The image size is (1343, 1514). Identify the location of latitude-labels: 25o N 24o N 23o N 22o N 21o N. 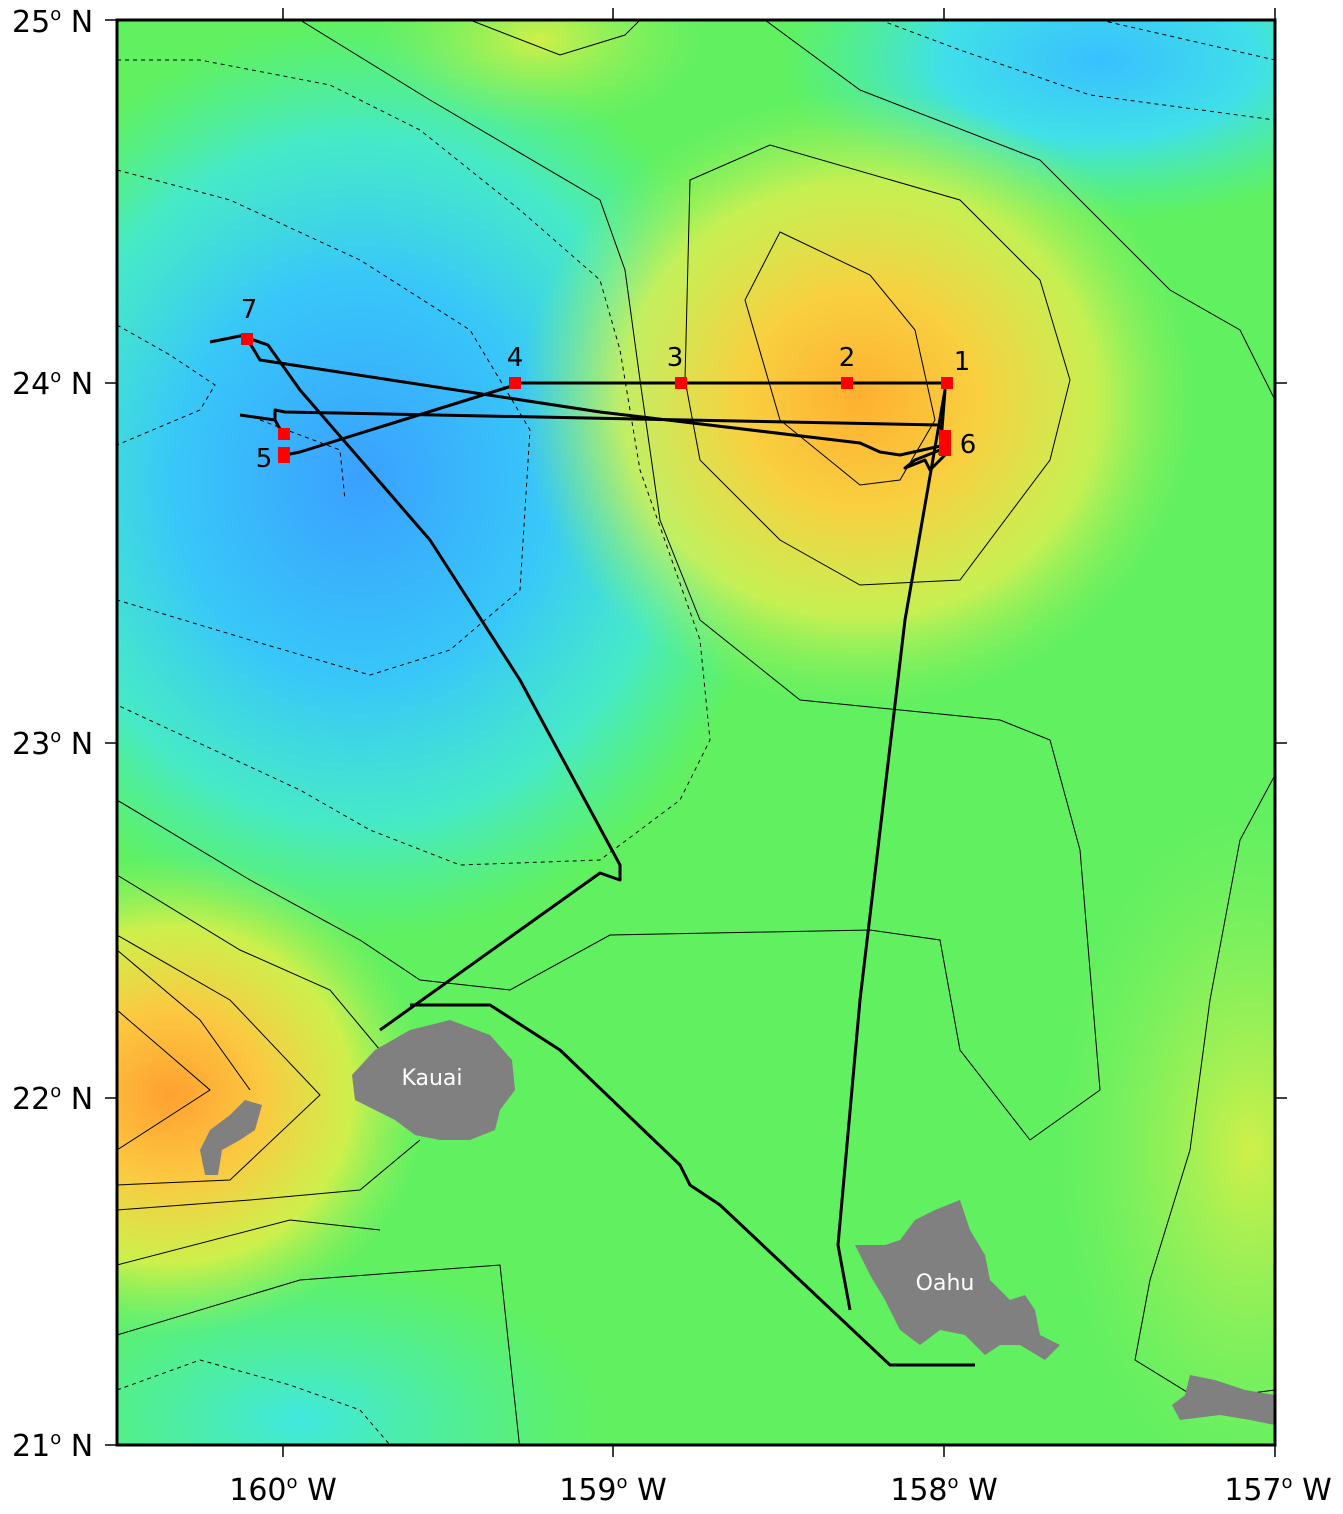
(52, 734).